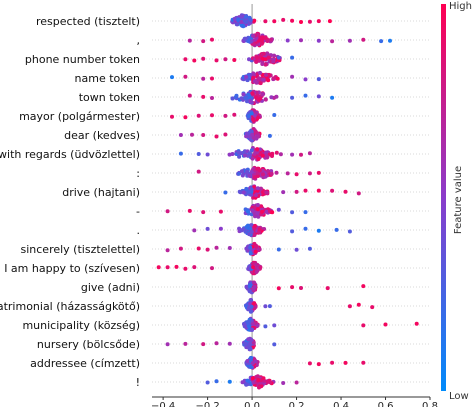 This screenshot has height=407, width=474. Describe the element at coordinates (163, 404) in the screenshot. I see `x-tick-label: −0.4` at that location.